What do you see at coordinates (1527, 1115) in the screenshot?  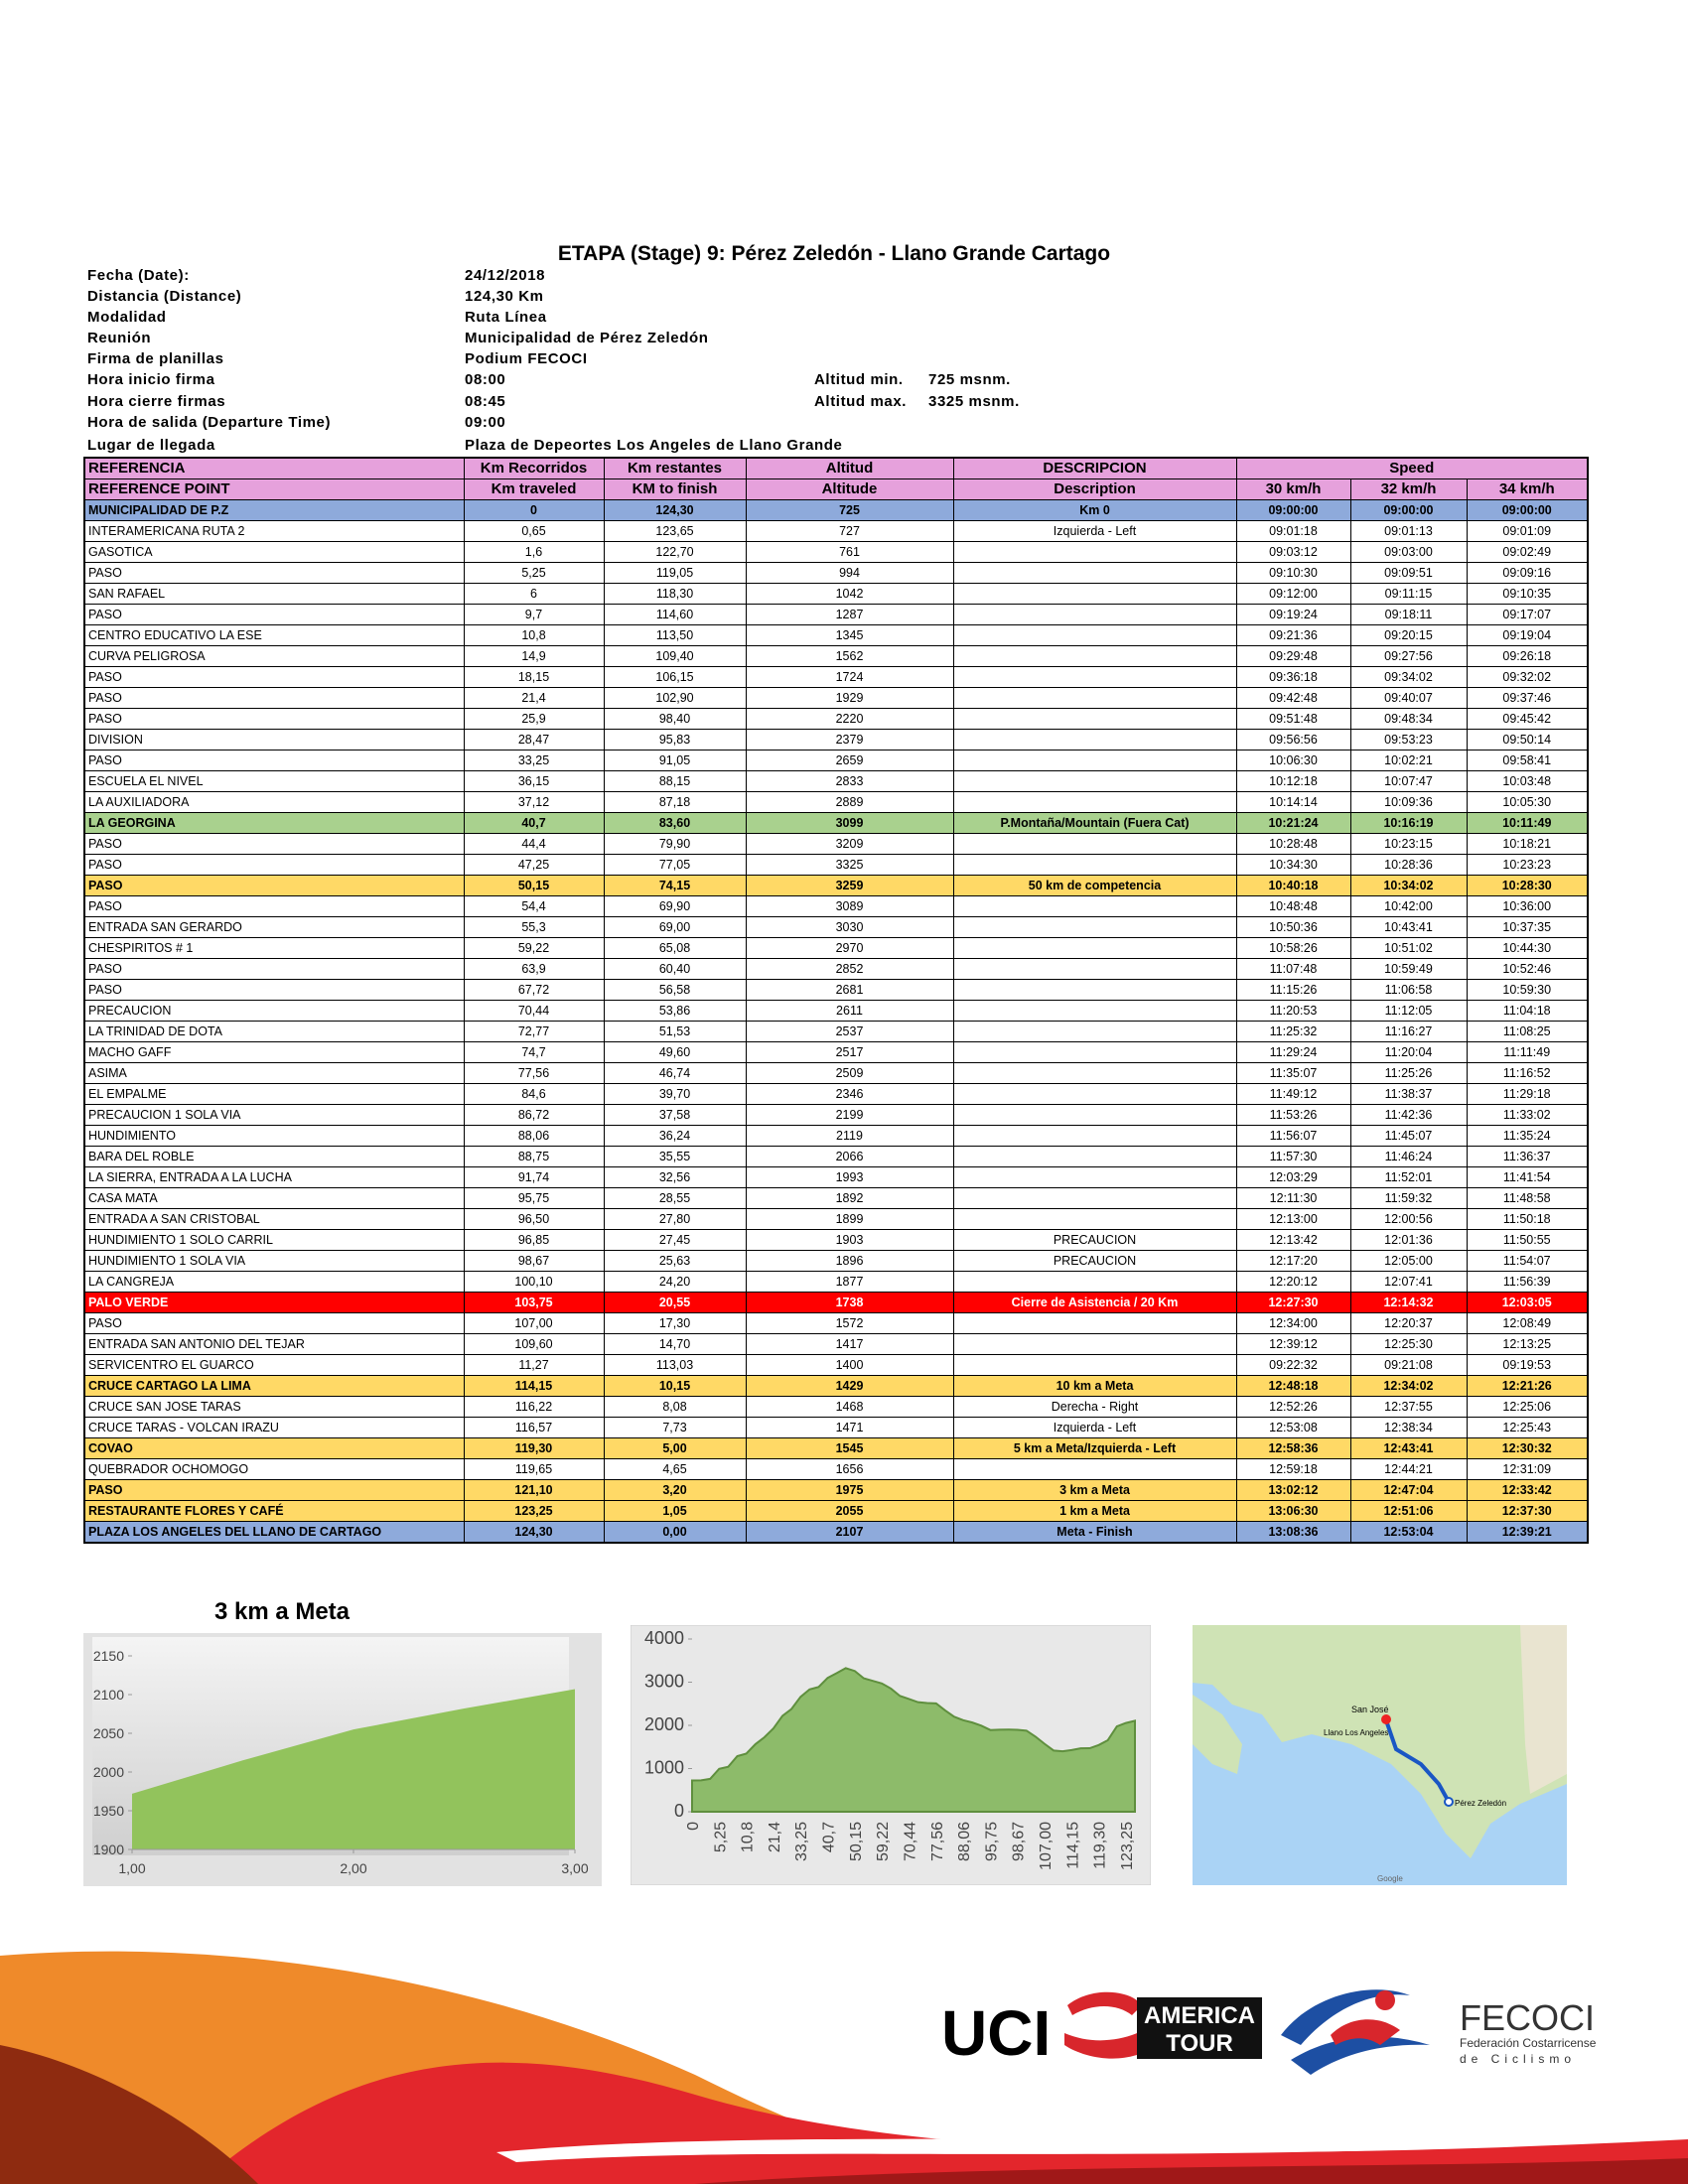 I see `table-cell: 11:33:02` at bounding box center [1527, 1115].